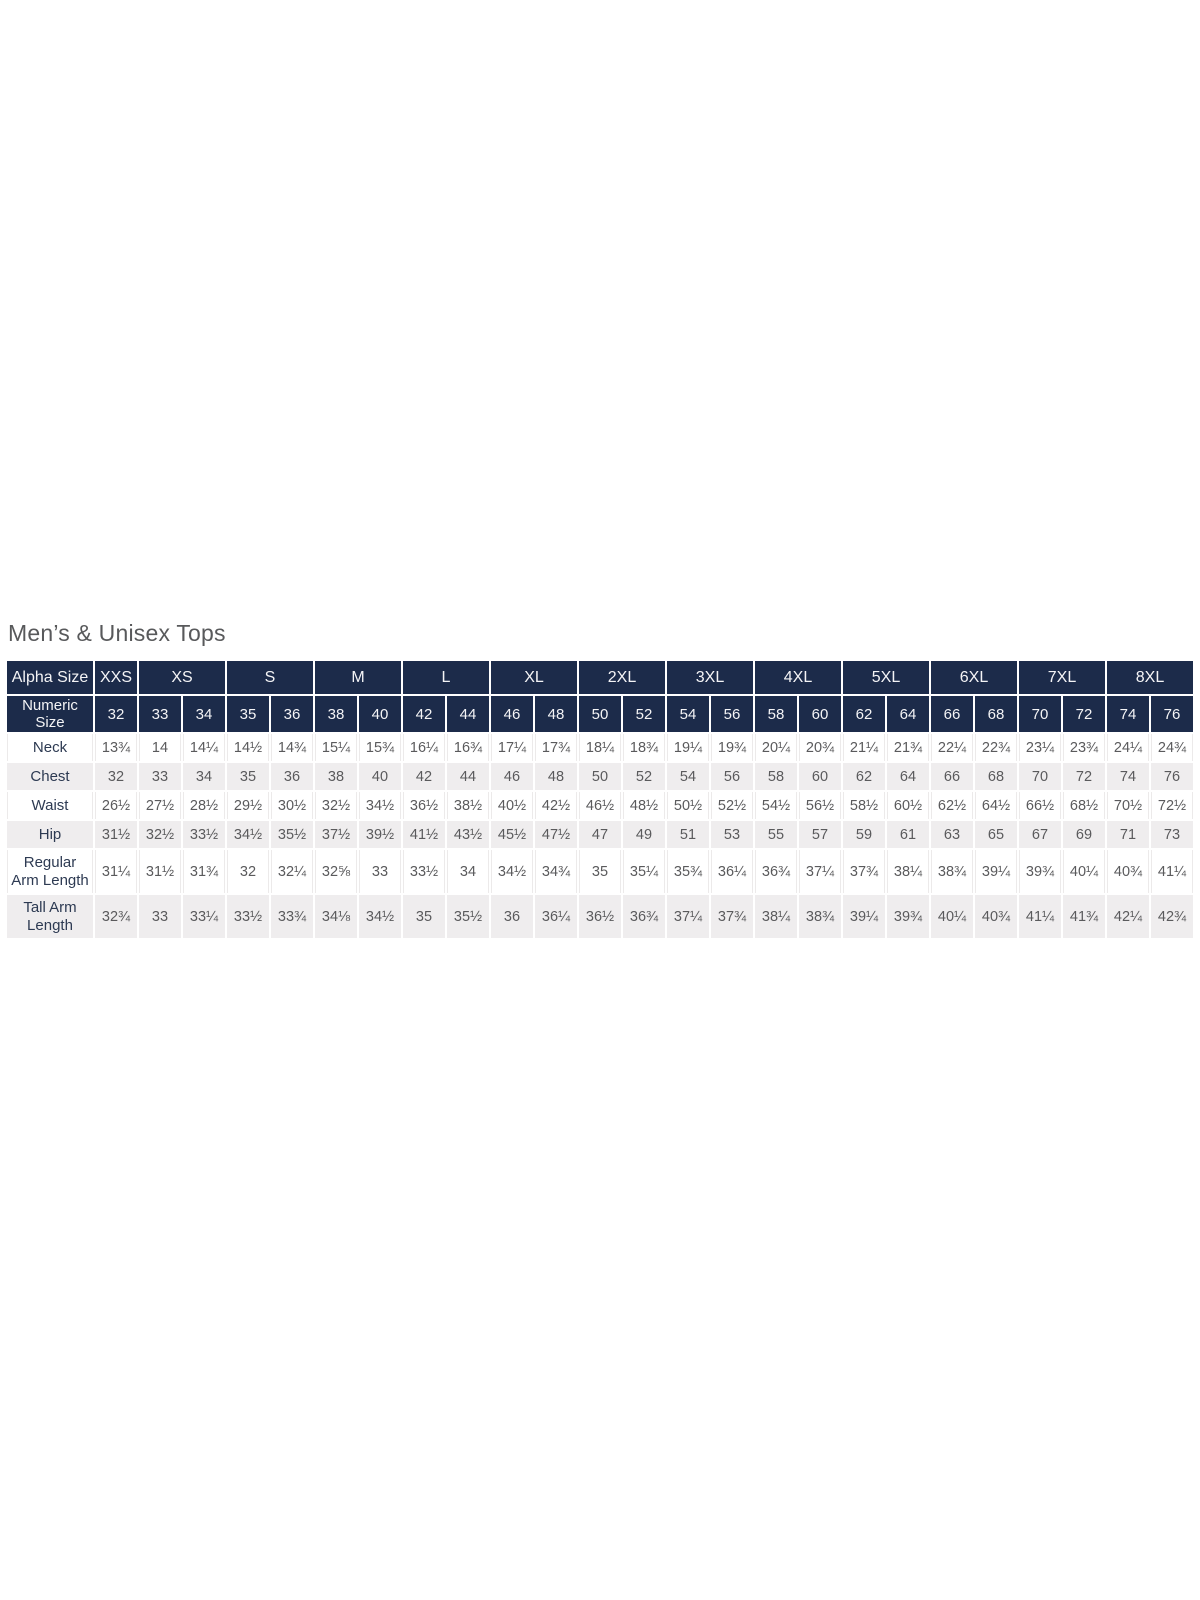 This screenshot has height=1600, width=1200. I want to click on measurement-value: 49, so click(644, 834).